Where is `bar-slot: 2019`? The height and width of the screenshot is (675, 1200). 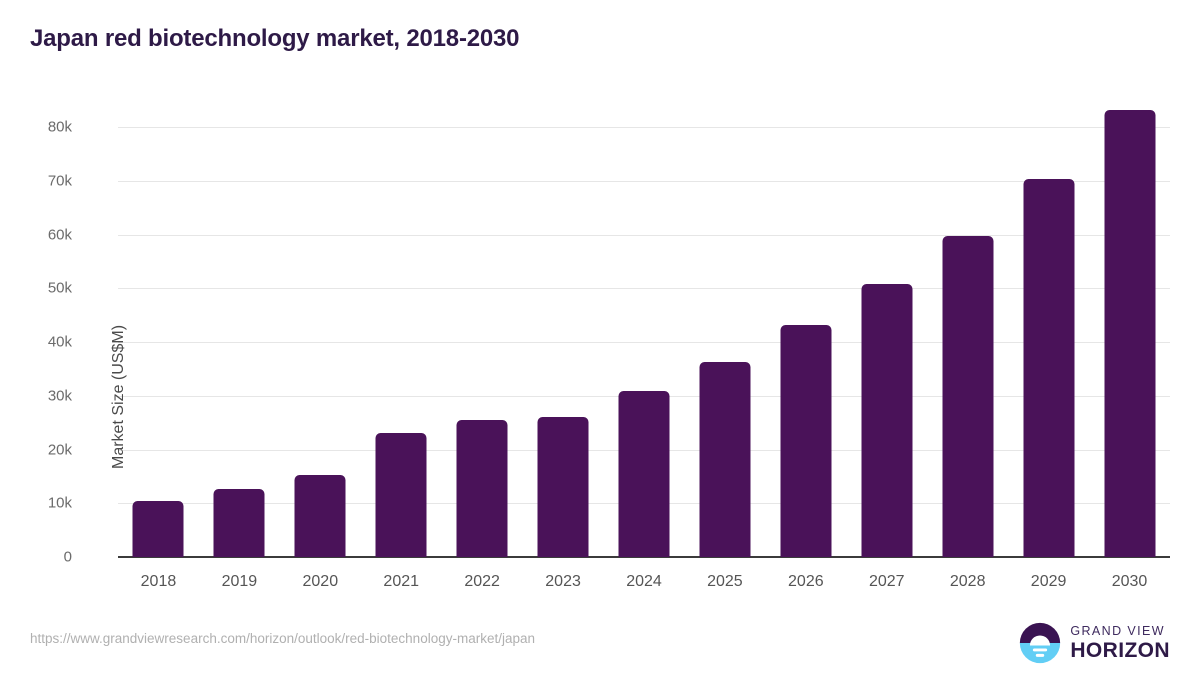
bar-slot: 2019 is located at coordinates (239, 358).